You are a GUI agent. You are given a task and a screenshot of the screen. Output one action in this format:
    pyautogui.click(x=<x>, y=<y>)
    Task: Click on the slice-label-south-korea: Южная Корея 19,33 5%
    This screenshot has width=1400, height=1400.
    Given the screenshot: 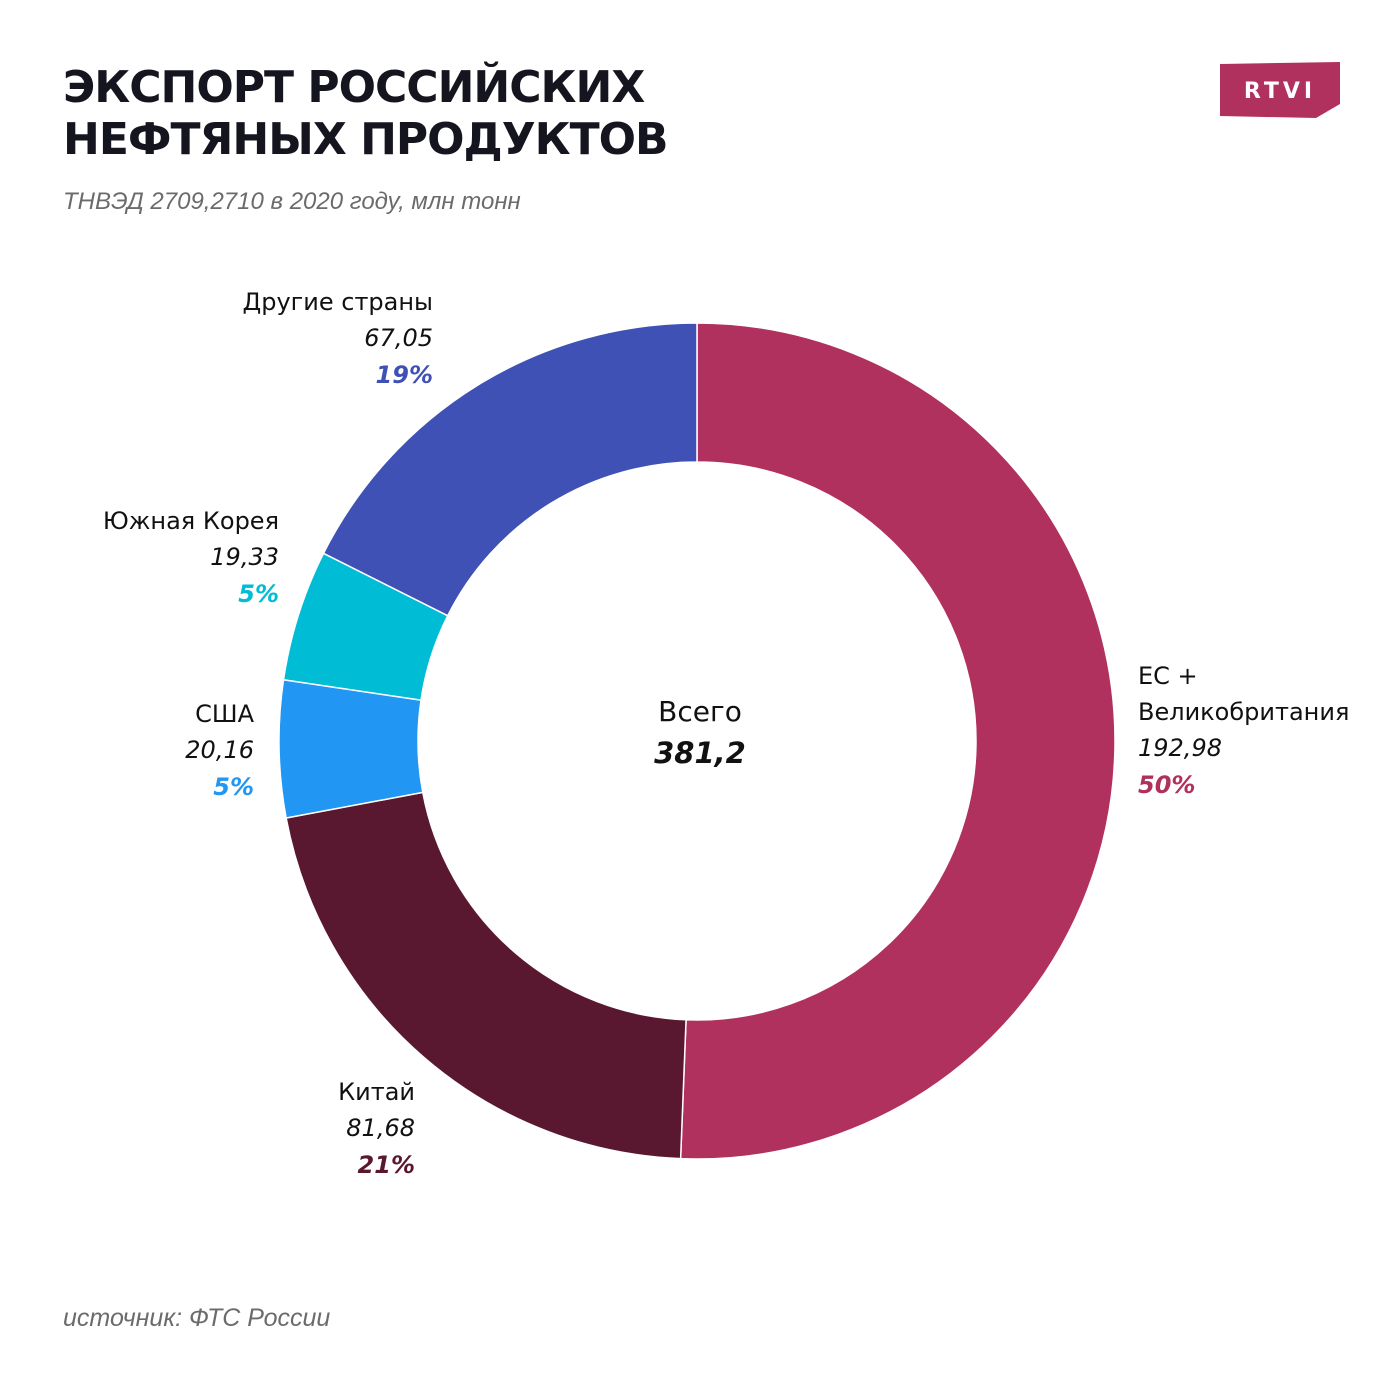 What is the action you would take?
    pyautogui.click(x=191, y=558)
    